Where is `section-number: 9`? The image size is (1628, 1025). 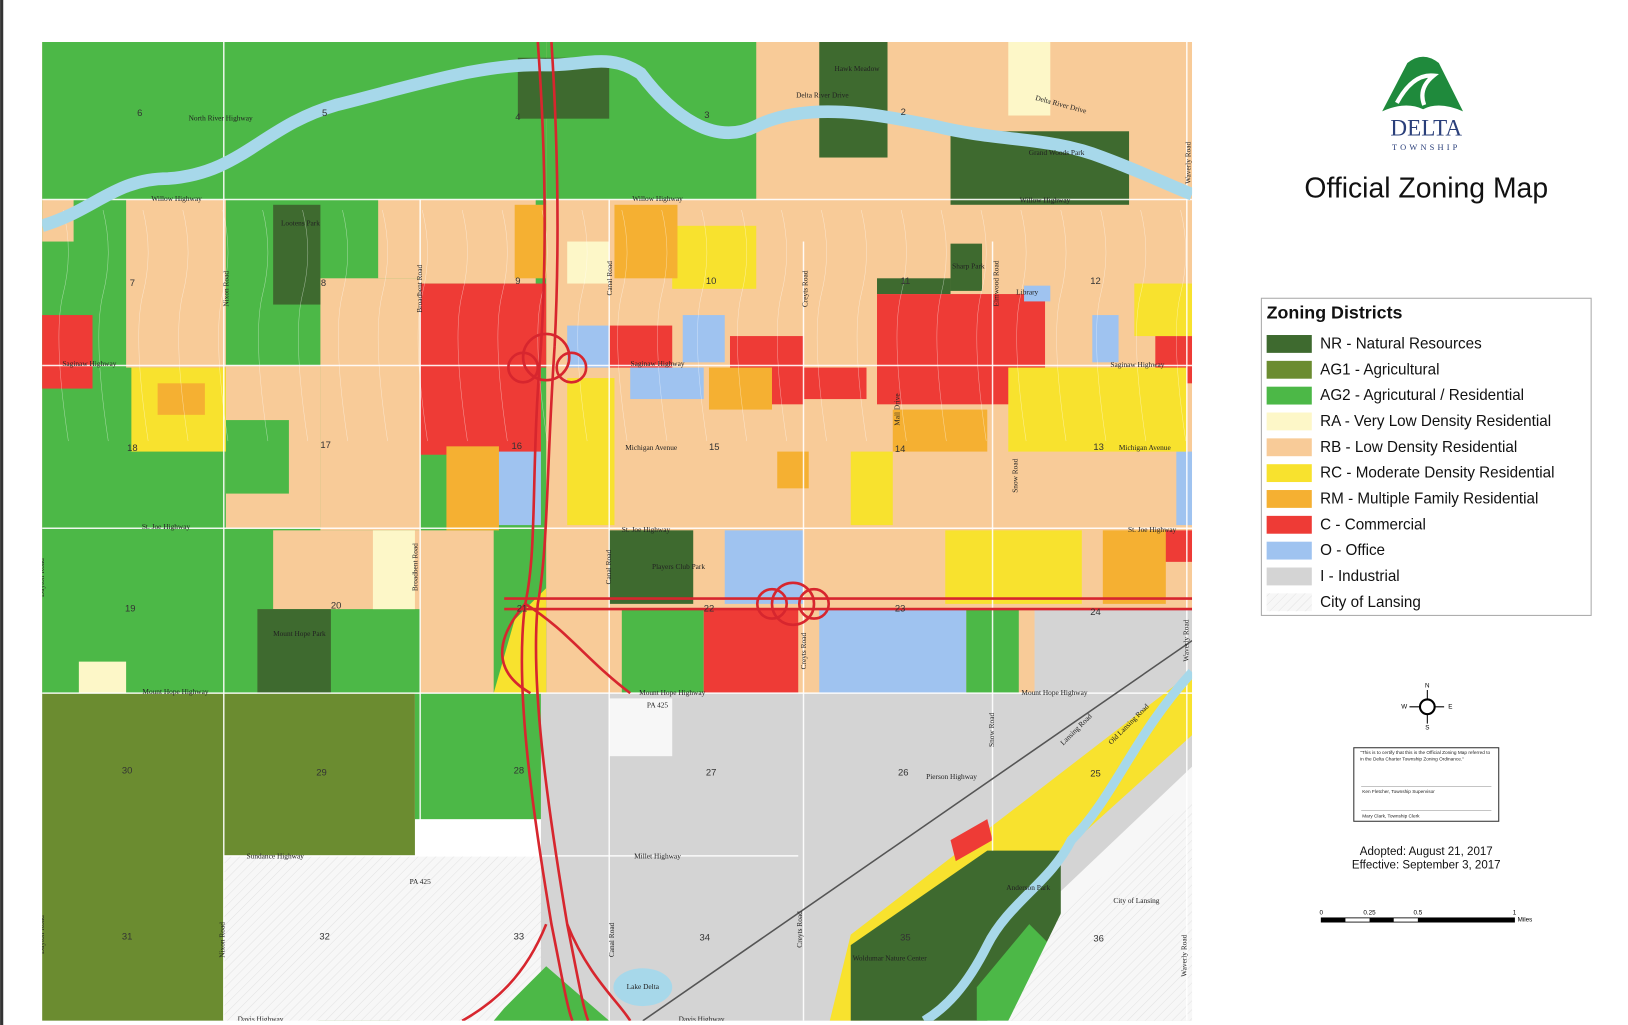 section-number: 9 is located at coordinates (517, 281).